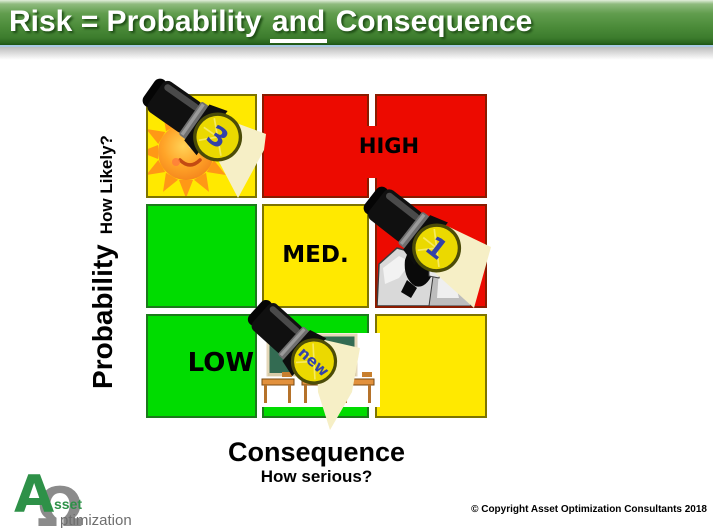 This screenshot has height=531, width=713. What do you see at coordinates (68, 504) in the screenshot?
I see `logo-sset-text: sset` at bounding box center [68, 504].